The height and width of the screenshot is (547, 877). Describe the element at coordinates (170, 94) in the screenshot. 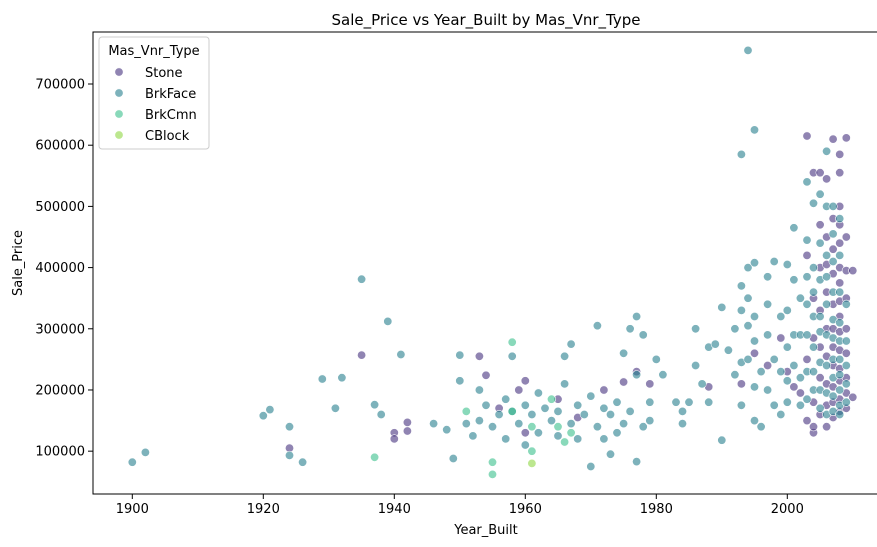

I see `legend-label-brkface: BrkFace` at that location.